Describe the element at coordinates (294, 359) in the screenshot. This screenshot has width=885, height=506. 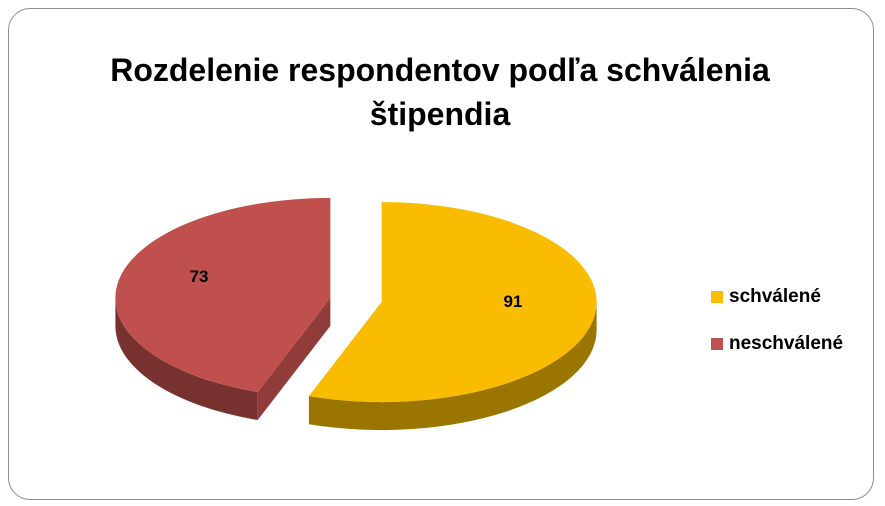
I see `slice-wall` at that location.